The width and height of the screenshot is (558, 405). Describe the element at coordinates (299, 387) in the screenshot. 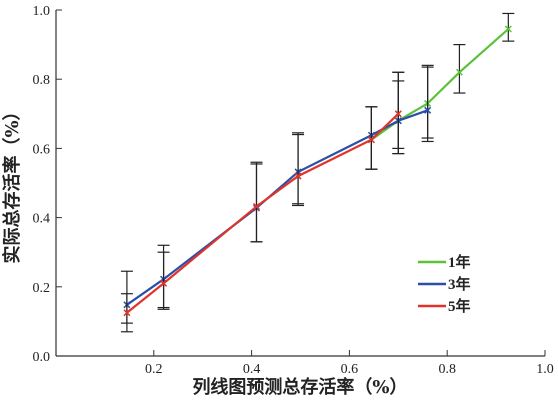

I see `x-axis-title: 列线图预测总存活率（%）` at that location.